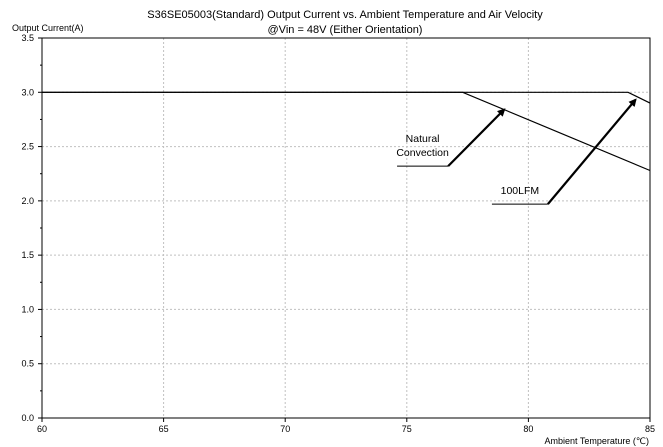 Image resolution: width=663 pixels, height=447 pixels. Describe the element at coordinates (528, 429) in the screenshot. I see `x-tick-label: 80` at that location.